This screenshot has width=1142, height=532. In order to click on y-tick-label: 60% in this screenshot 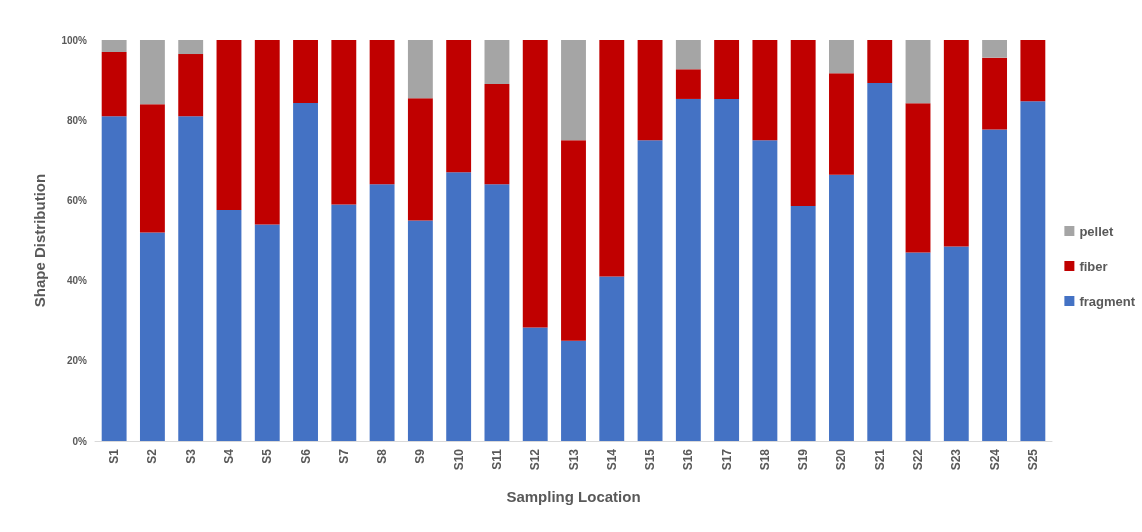, I will do `click(77, 200)`.